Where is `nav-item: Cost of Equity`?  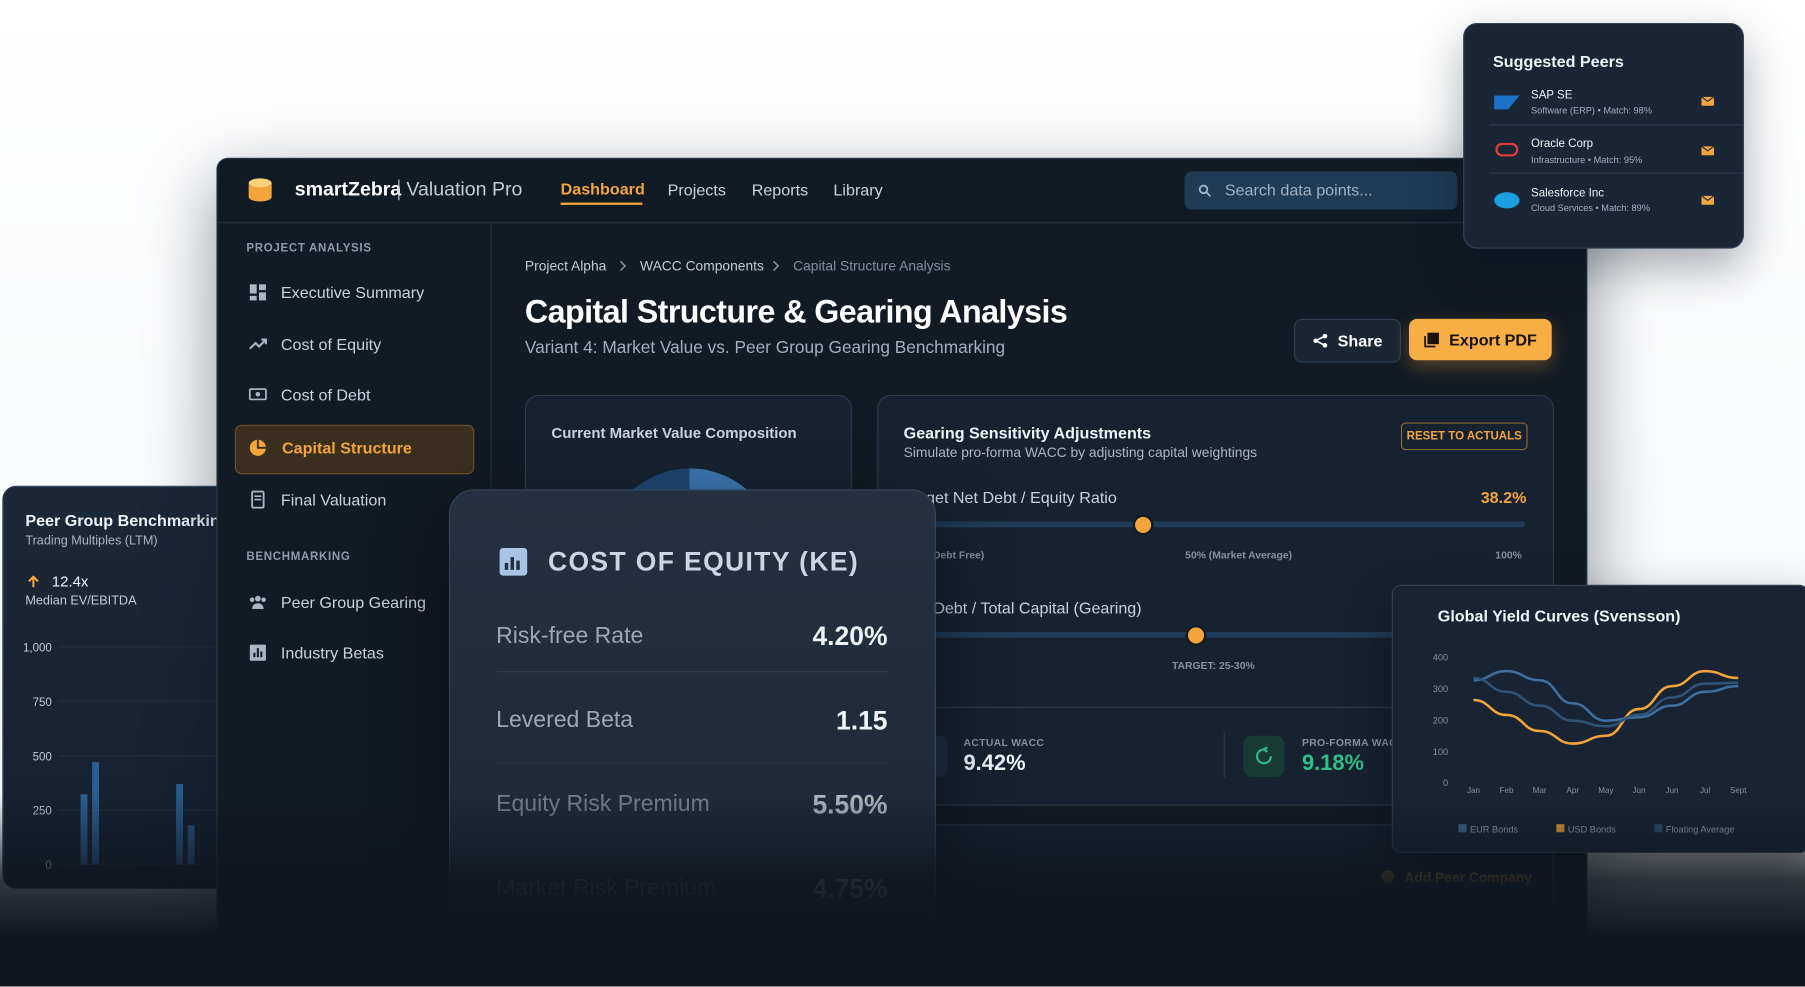 nav-item: Cost of Equity is located at coordinates (331, 344).